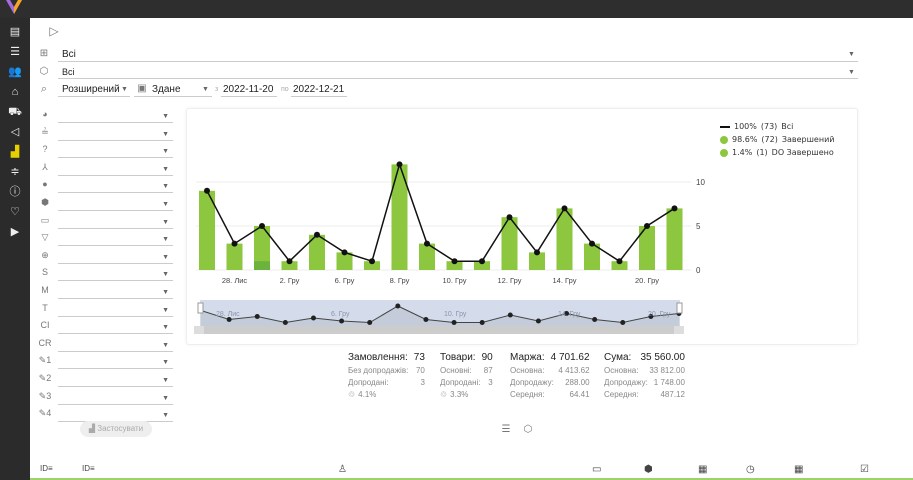 The width and height of the screenshot is (913, 480). I want to click on product-select: Всі, so click(68, 72).